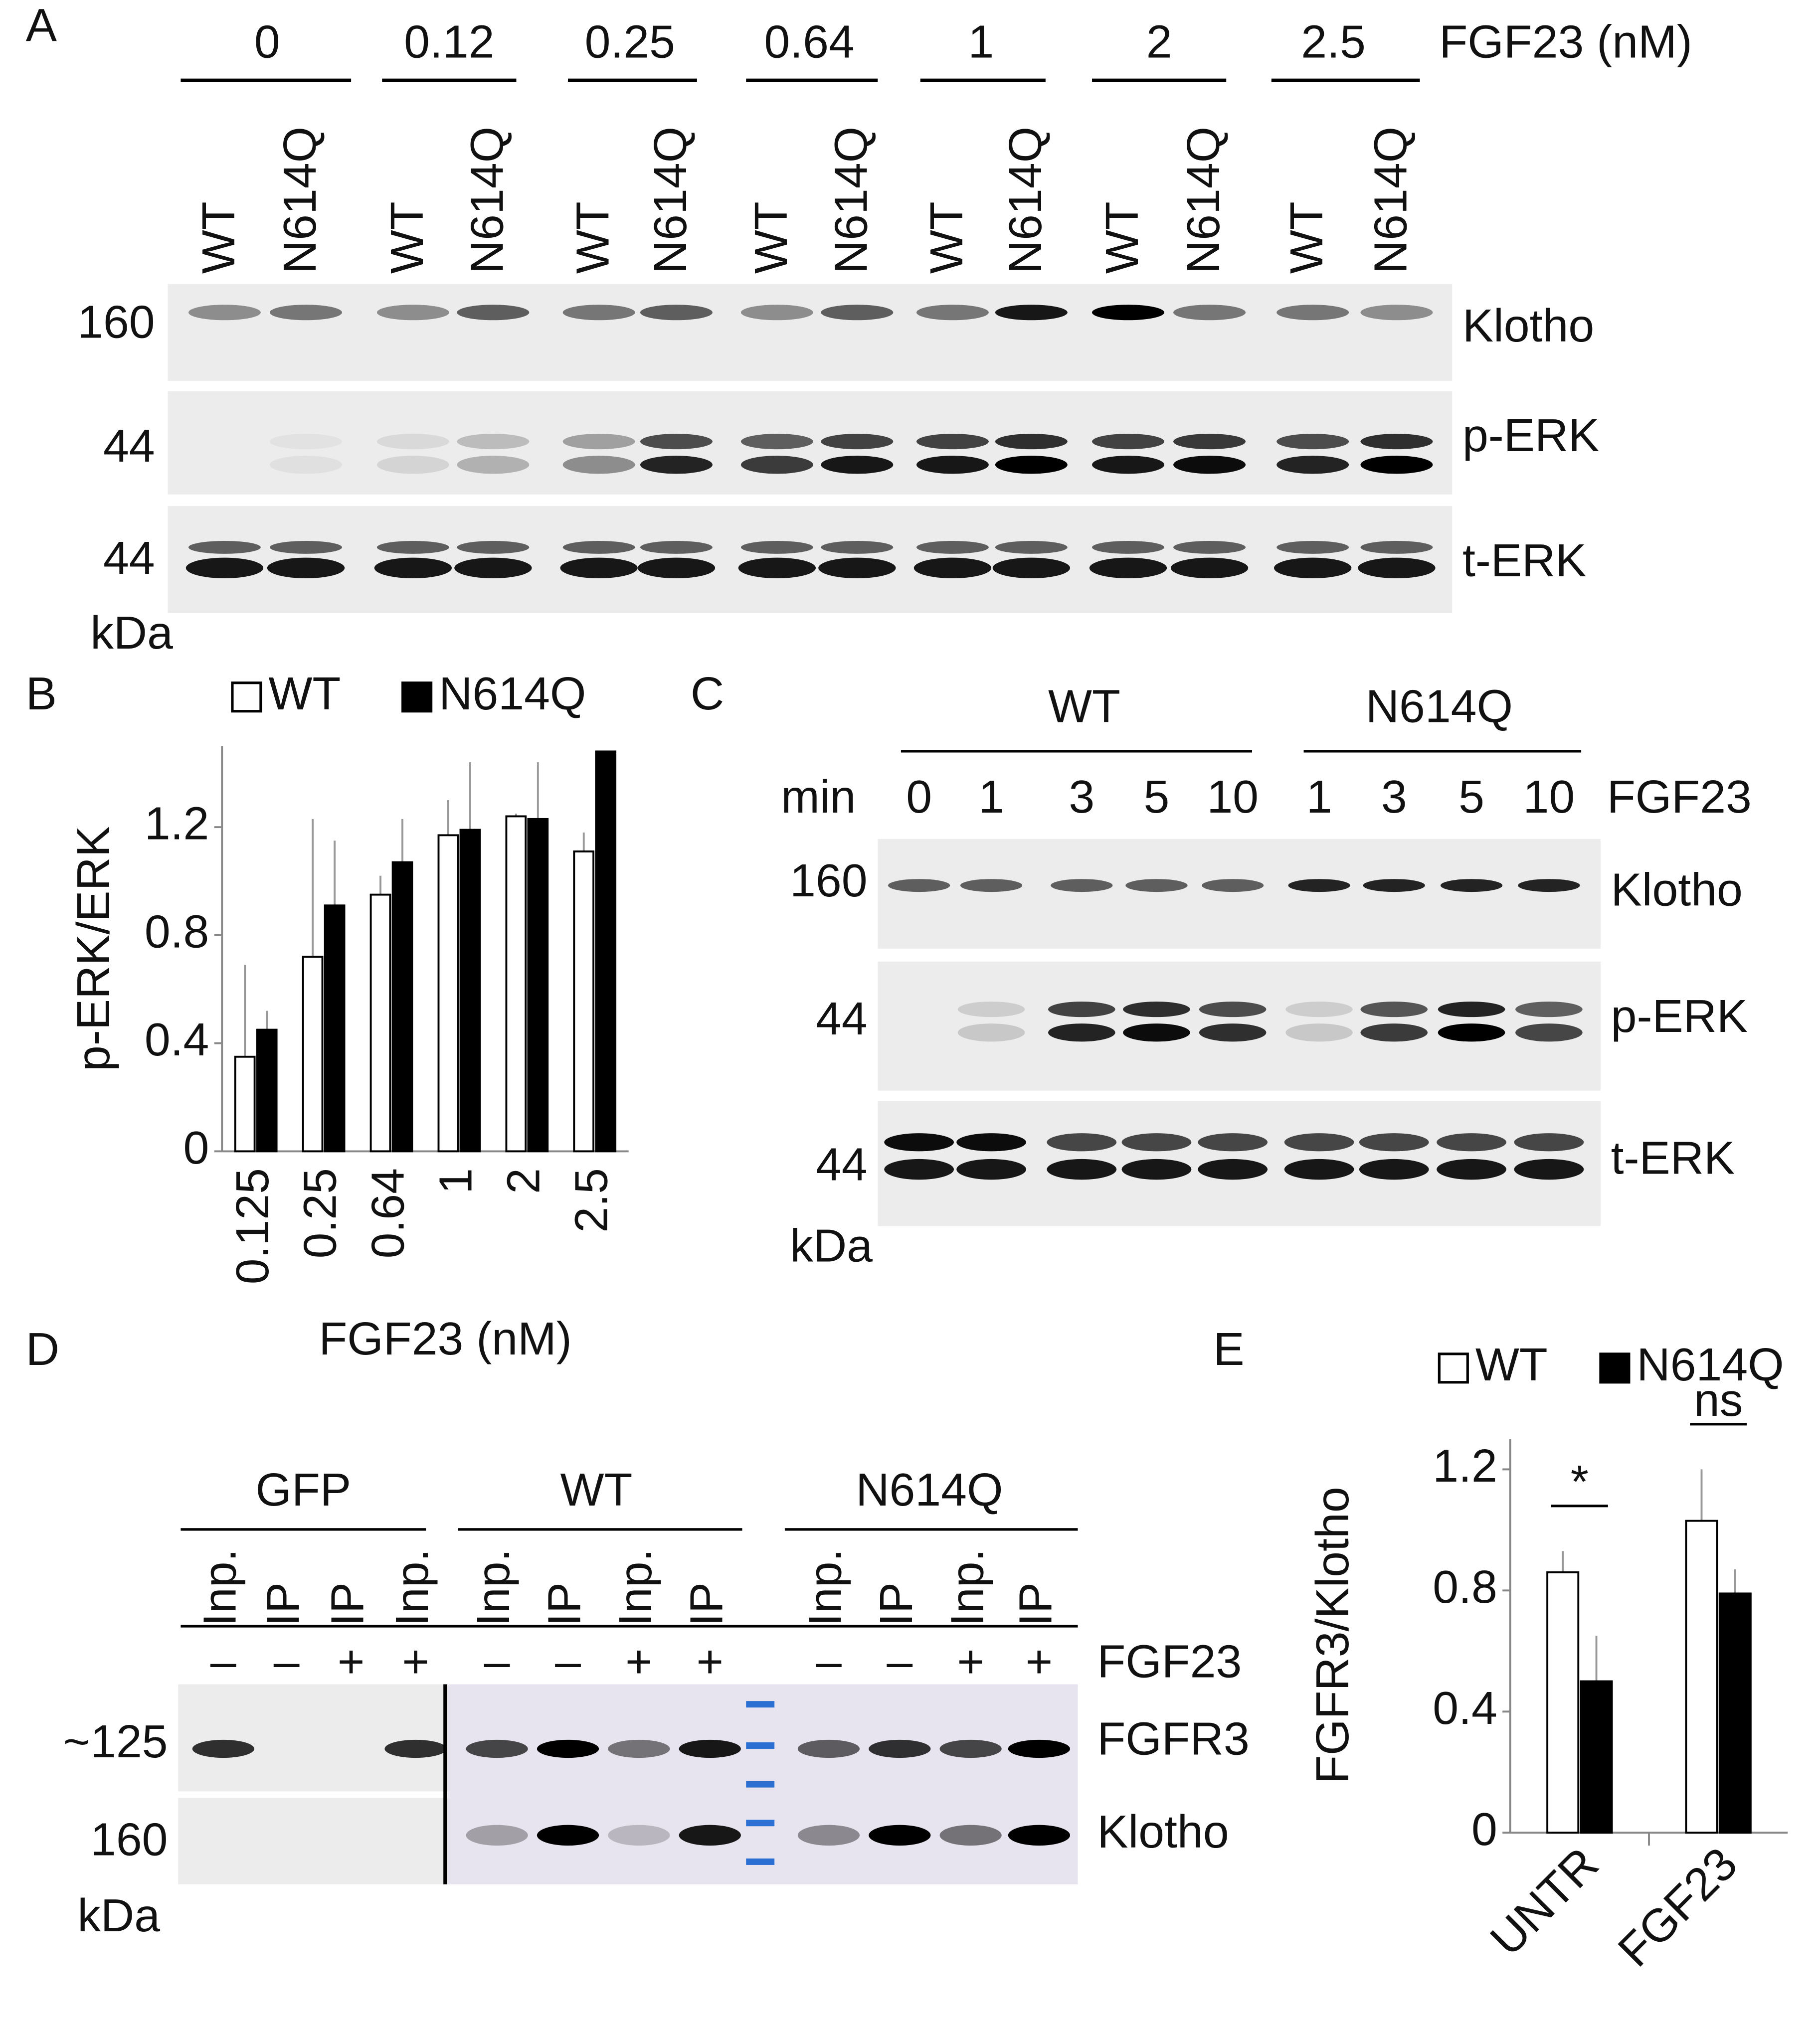  What do you see at coordinates (304, 693) in the screenshot?
I see `legend-label: WT` at bounding box center [304, 693].